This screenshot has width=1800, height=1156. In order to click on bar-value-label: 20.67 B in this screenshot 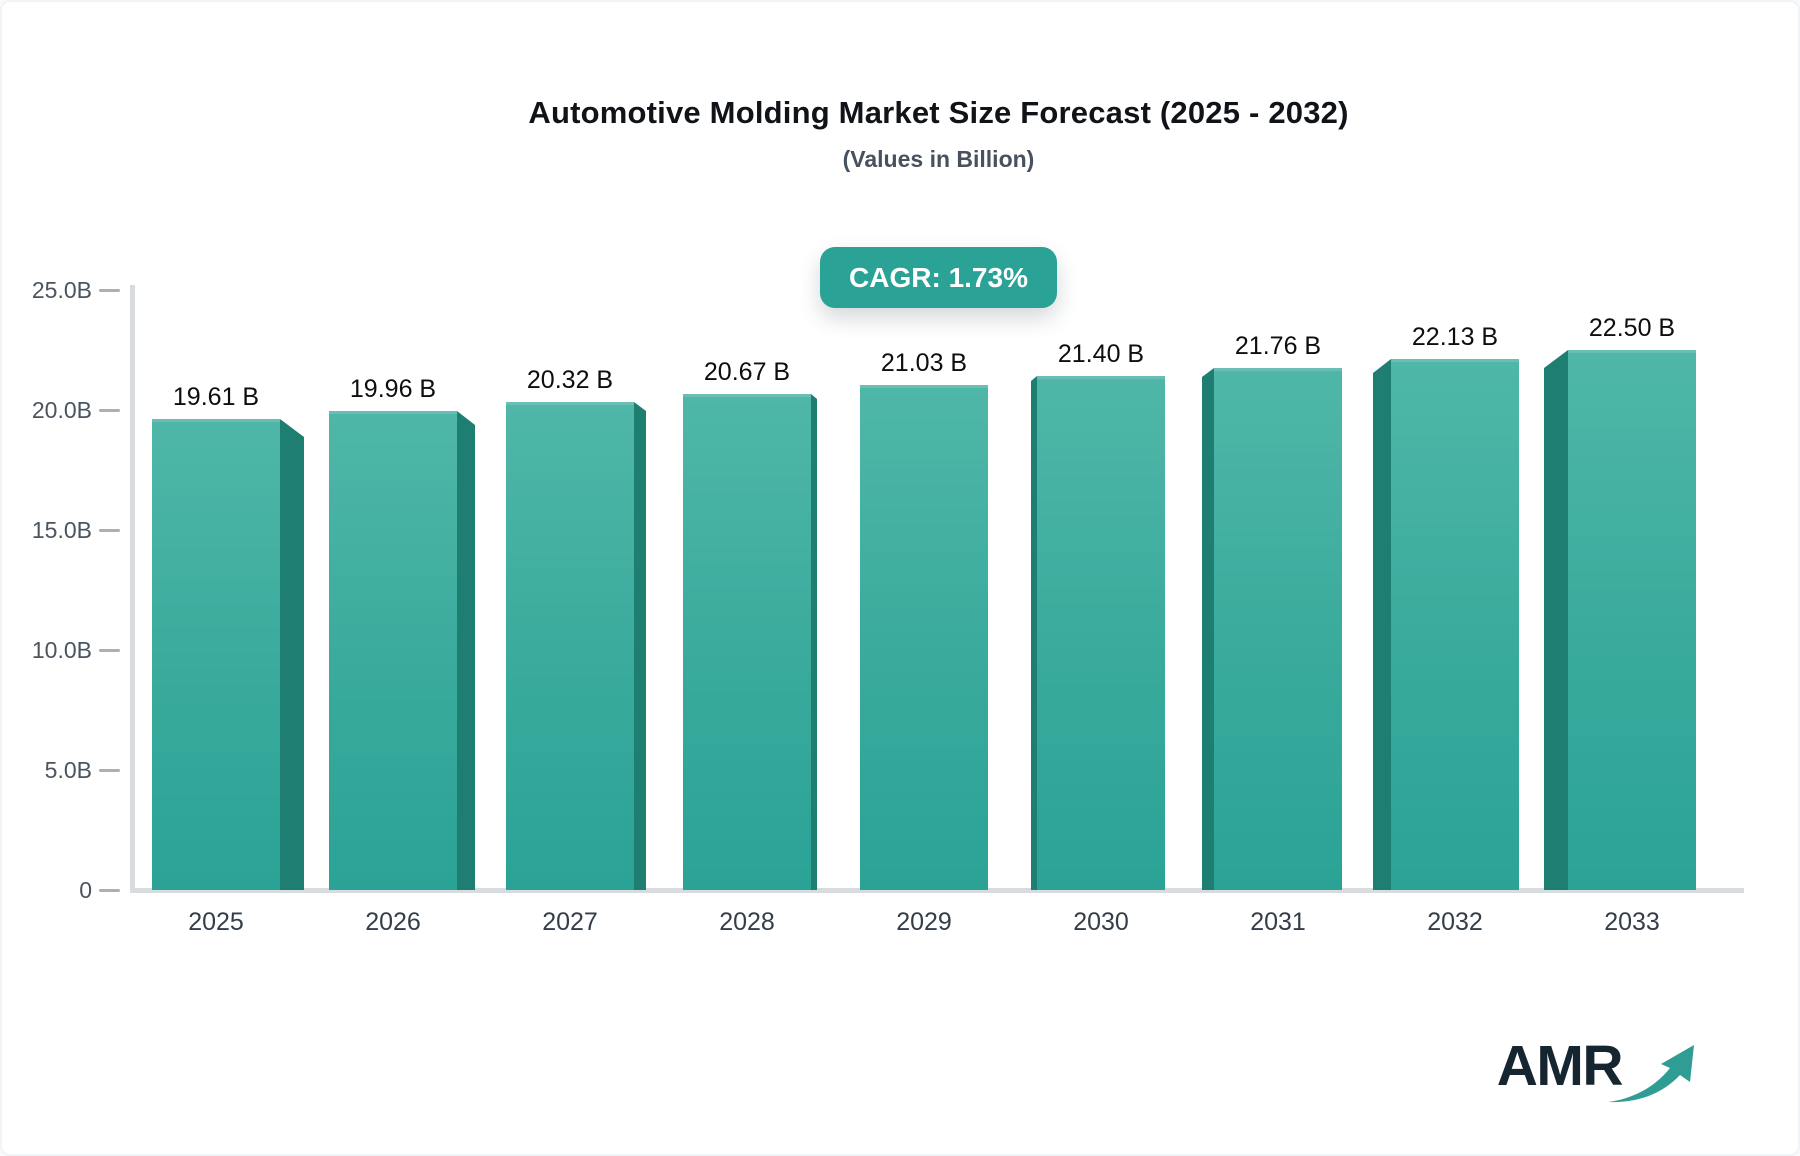, I will do `click(747, 372)`.